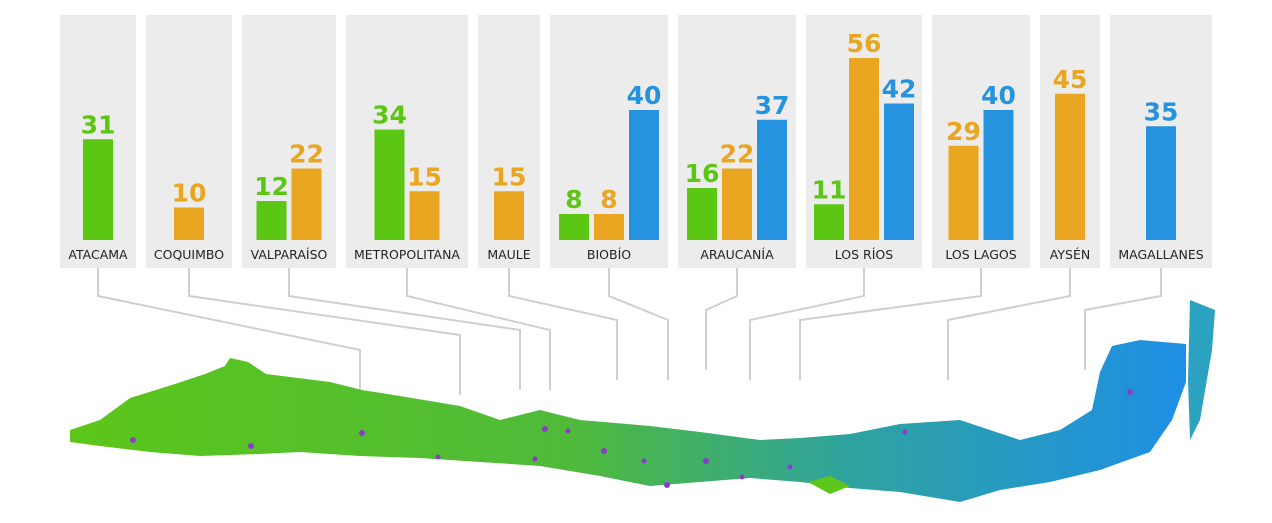 The width and height of the screenshot is (1272, 523). What do you see at coordinates (702, 173) in the screenshot?
I see `value-label: 16` at bounding box center [702, 173].